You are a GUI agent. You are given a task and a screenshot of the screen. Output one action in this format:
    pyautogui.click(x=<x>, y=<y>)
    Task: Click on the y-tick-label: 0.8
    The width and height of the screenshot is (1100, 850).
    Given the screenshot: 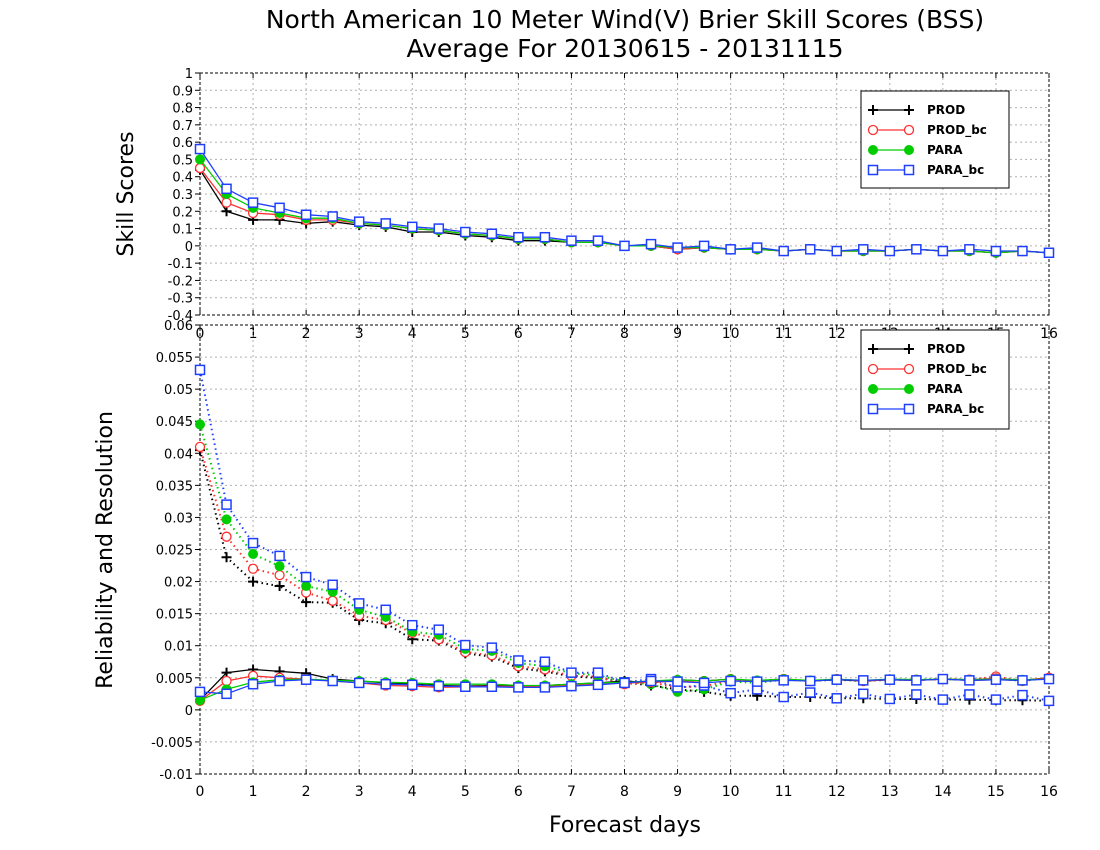 What is the action you would take?
    pyautogui.click(x=182, y=109)
    